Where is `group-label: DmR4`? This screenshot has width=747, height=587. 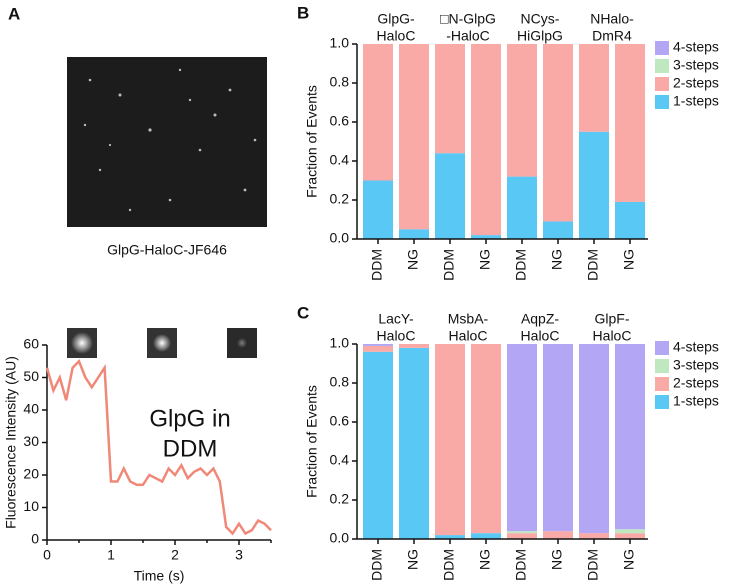
group-label: DmR4 is located at coordinates (612, 36).